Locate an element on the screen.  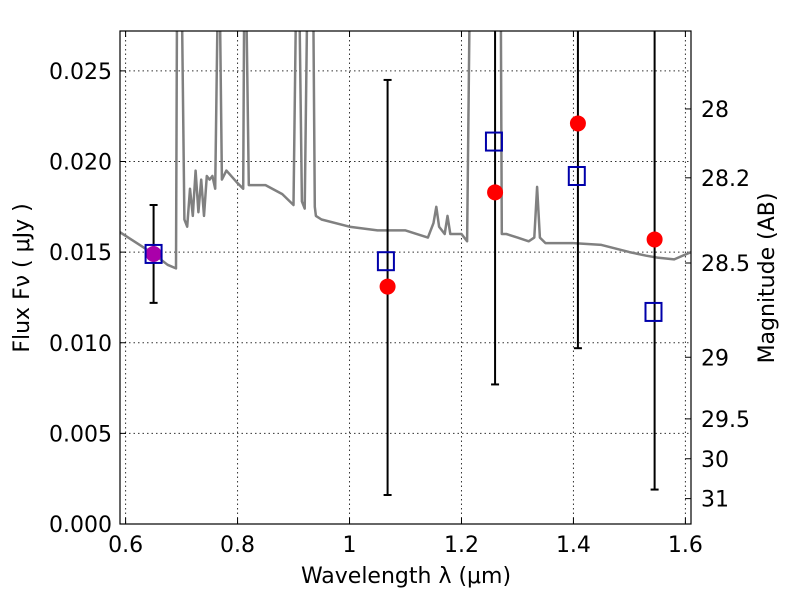
x-tick-label-2: 1 is located at coordinates (350, 545).